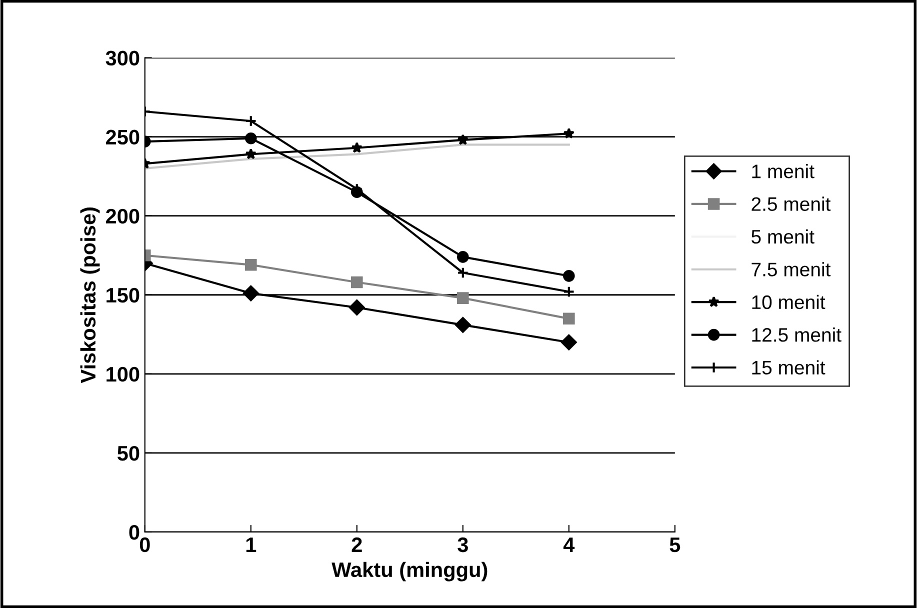 This screenshot has height=608, width=917. I want to click on x-tick-label: 2, so click(357, 544).